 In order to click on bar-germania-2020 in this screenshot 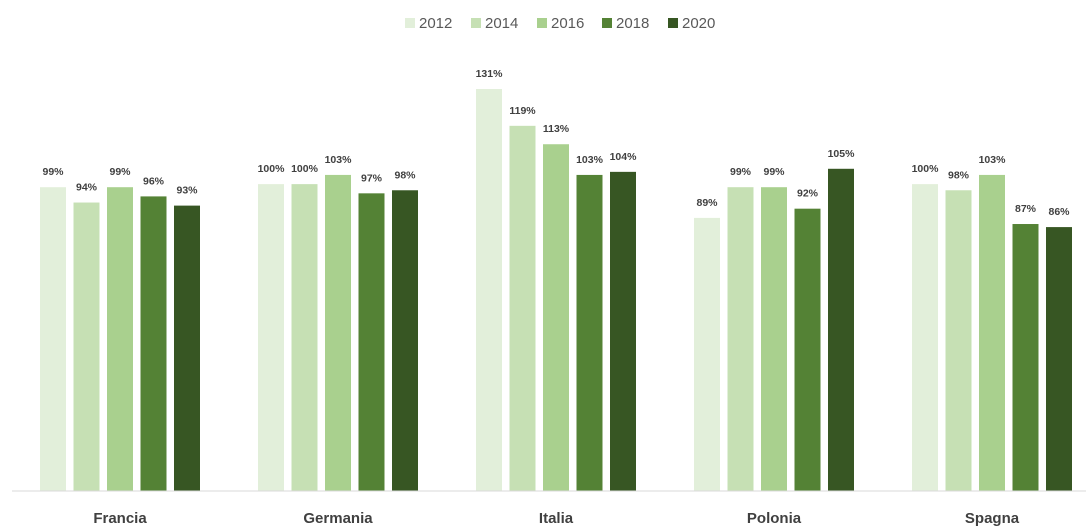, I will do `click(405, 340)`.